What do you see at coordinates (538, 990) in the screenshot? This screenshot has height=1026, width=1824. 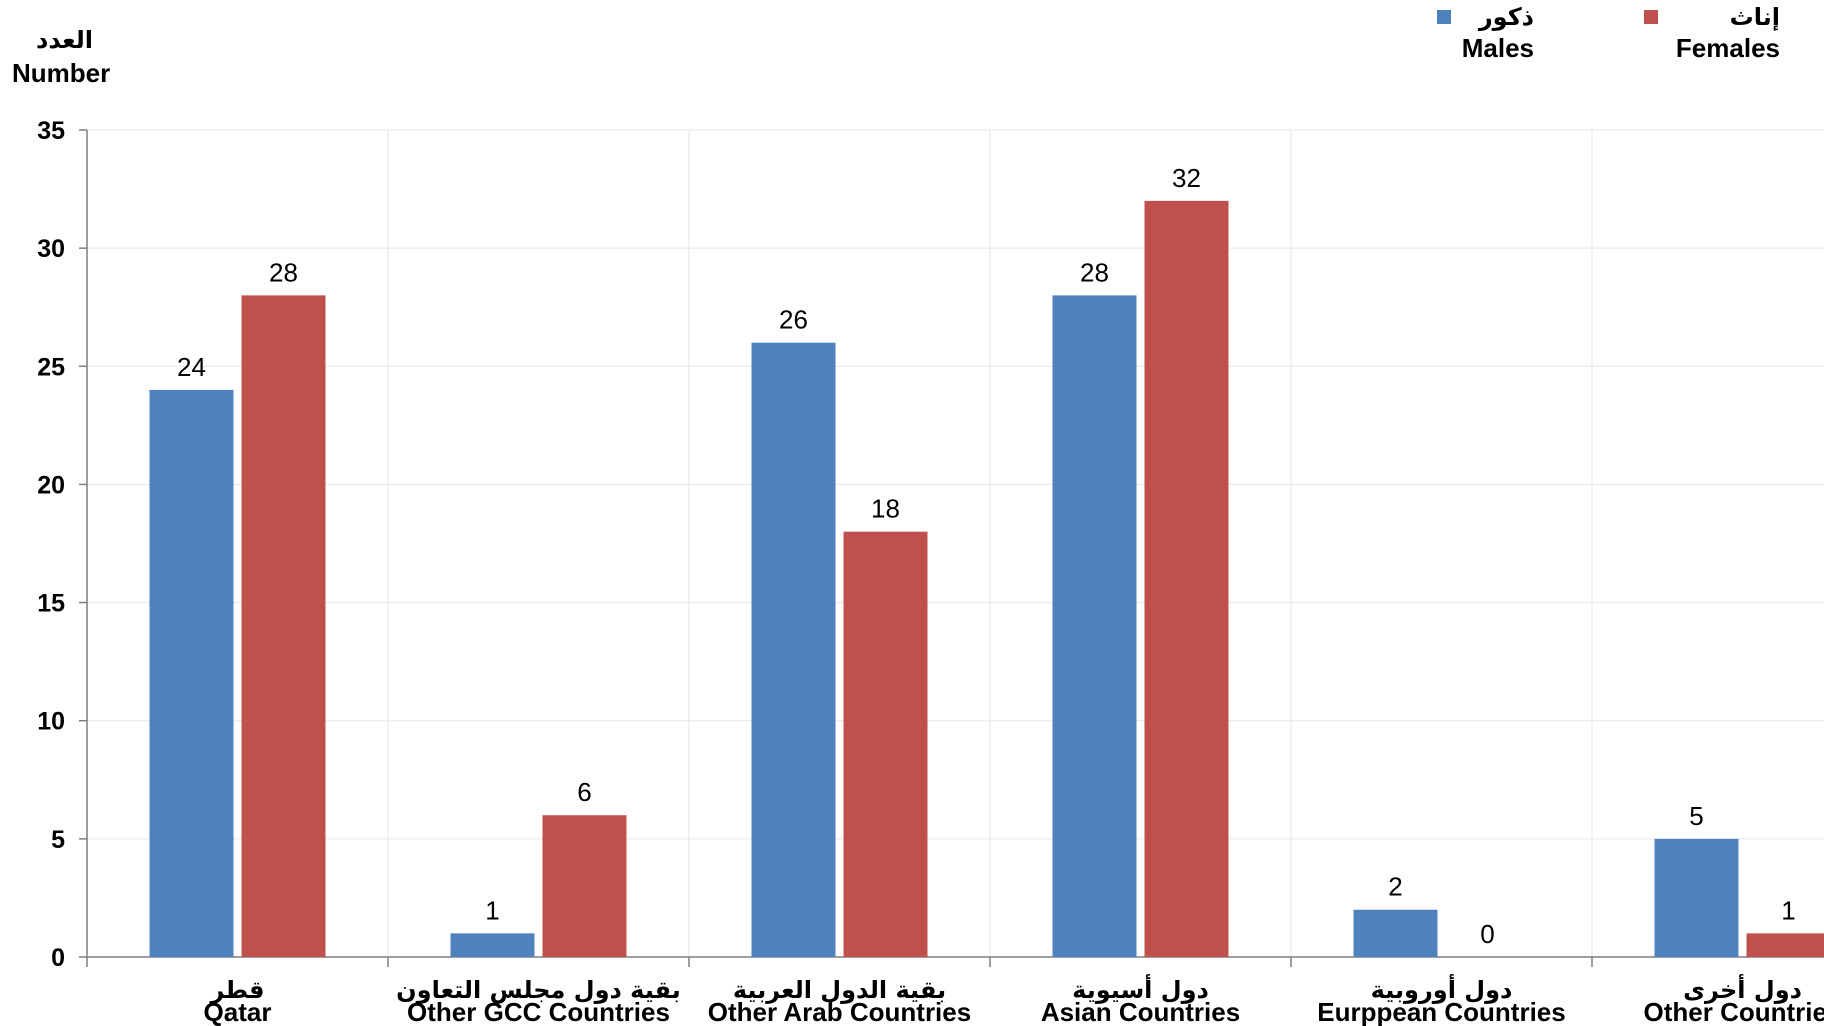 I see `x-tick-label-arabic-1: بقية دول مجلس التعاون` at bounding box center [538, 990].